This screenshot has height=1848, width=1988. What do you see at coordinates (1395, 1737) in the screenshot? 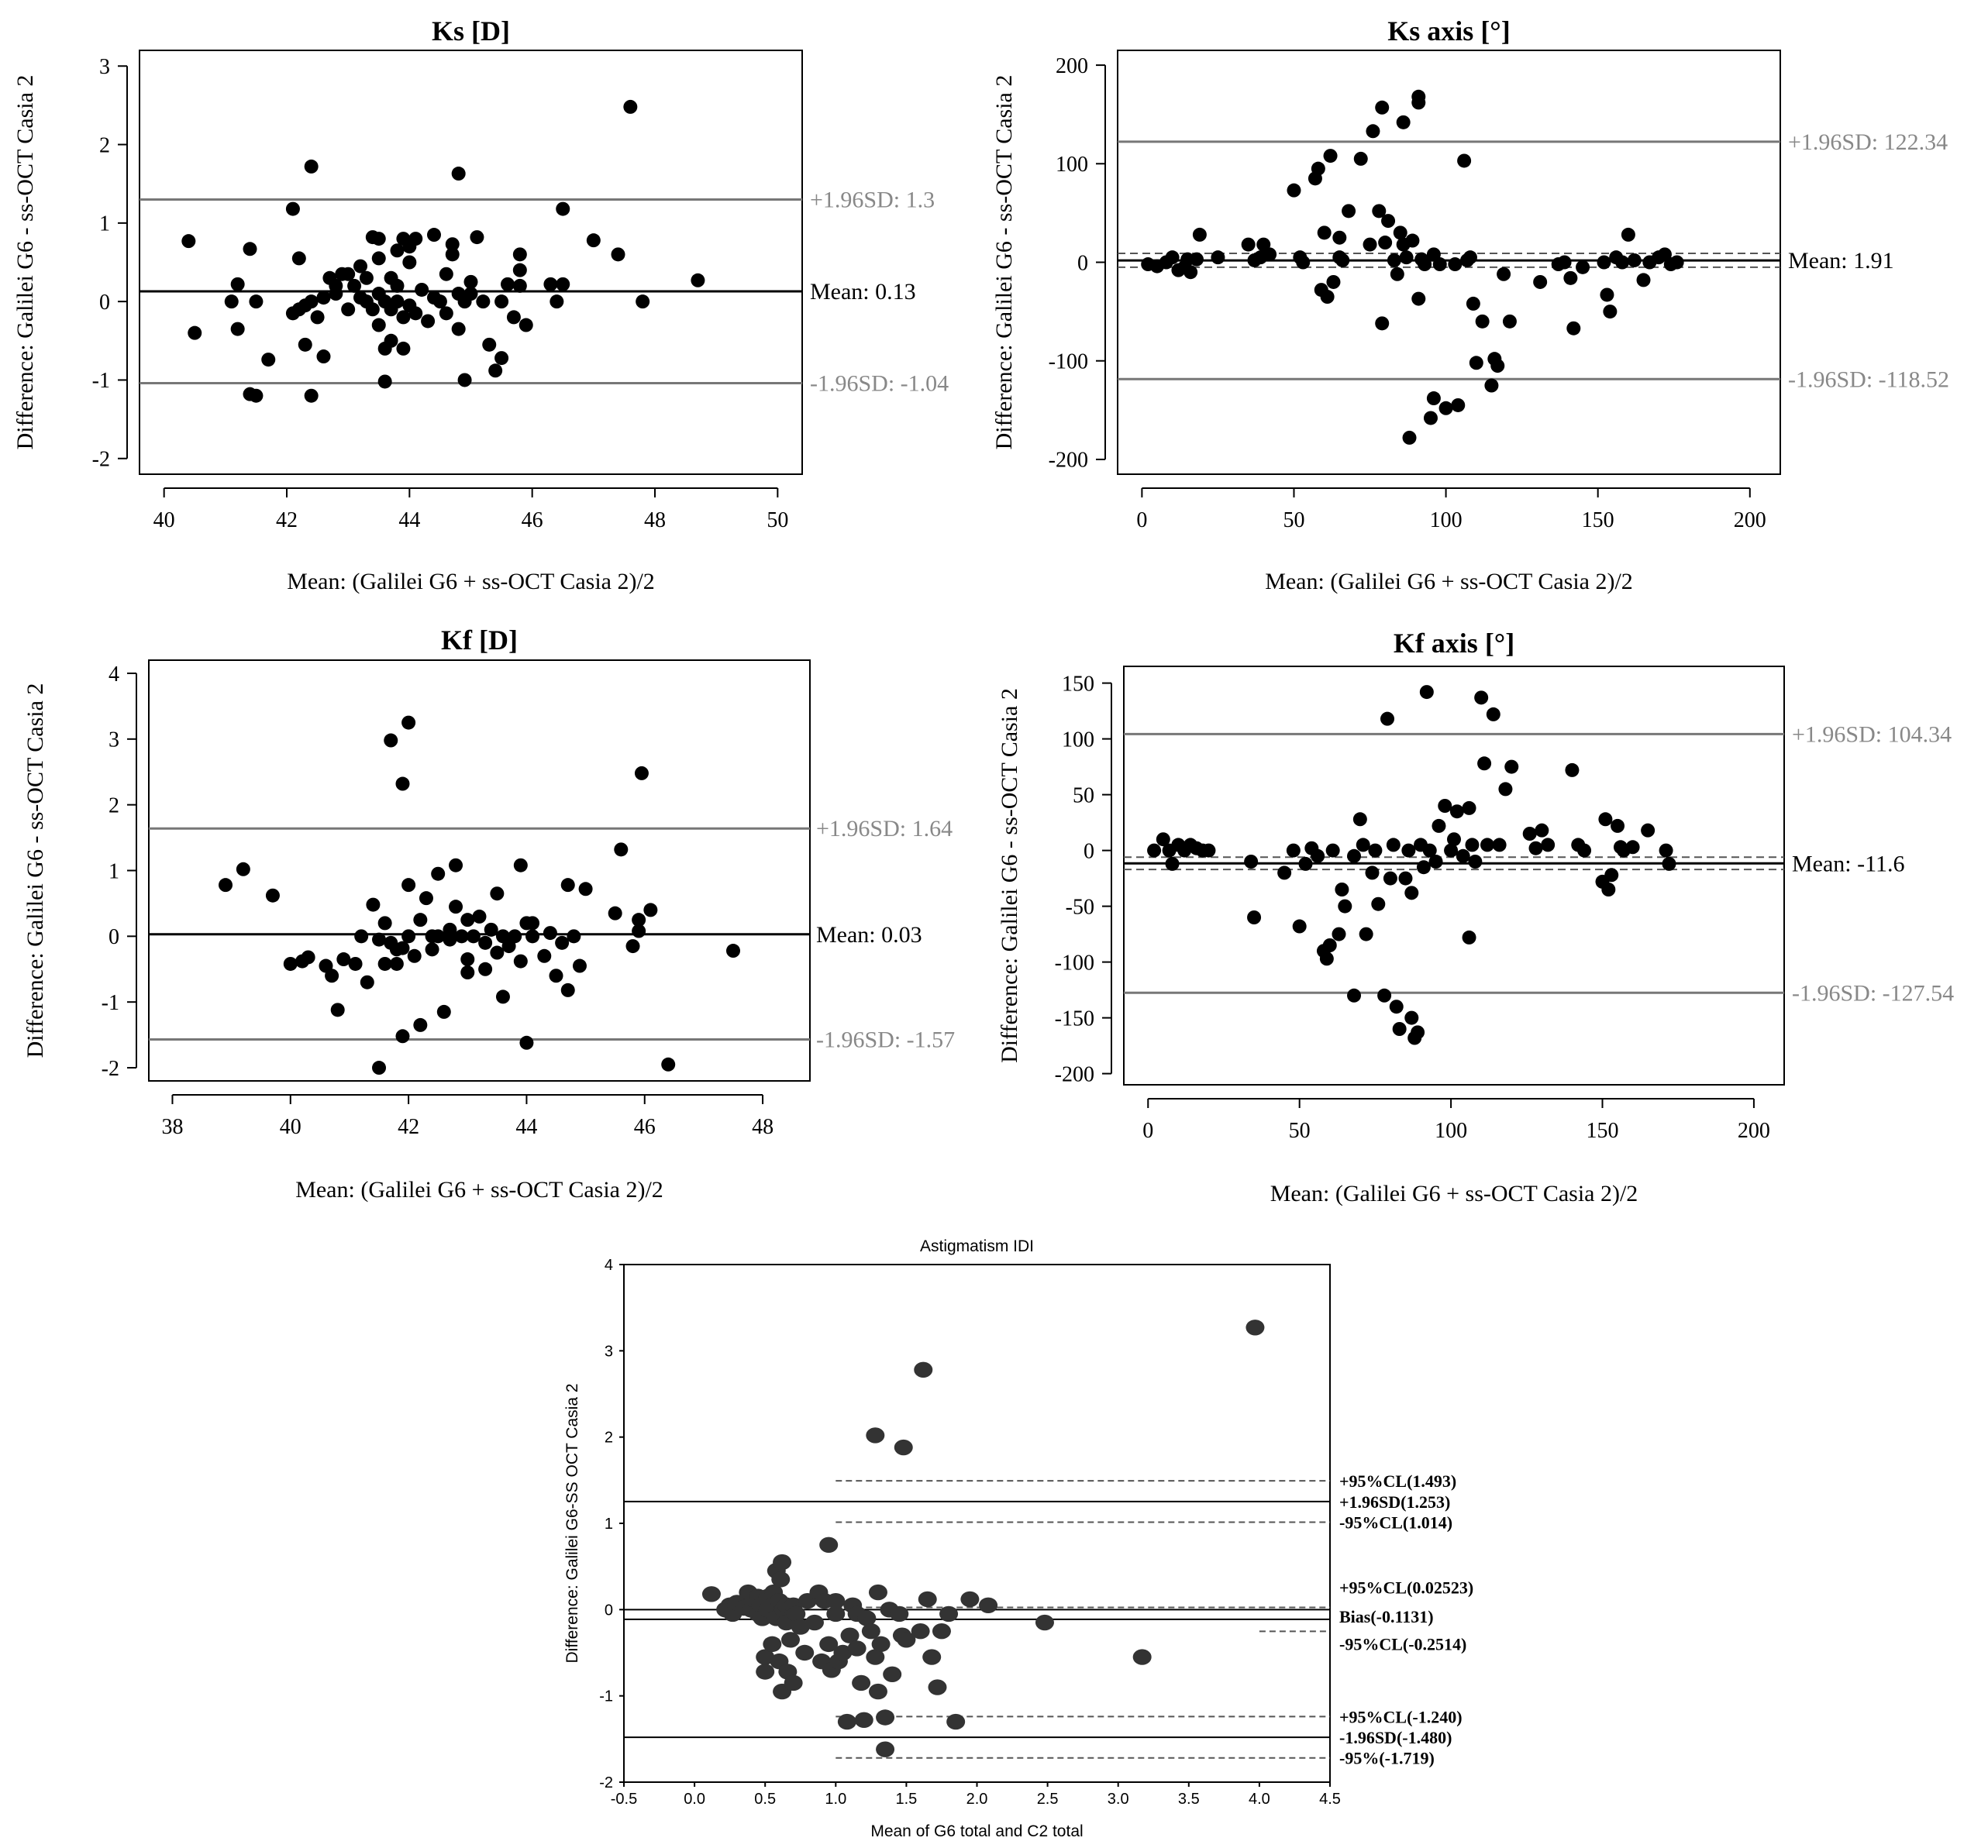
I see `reference-line-label: -1.96SD(-1.480)` at bounding box center [1395, 1737].